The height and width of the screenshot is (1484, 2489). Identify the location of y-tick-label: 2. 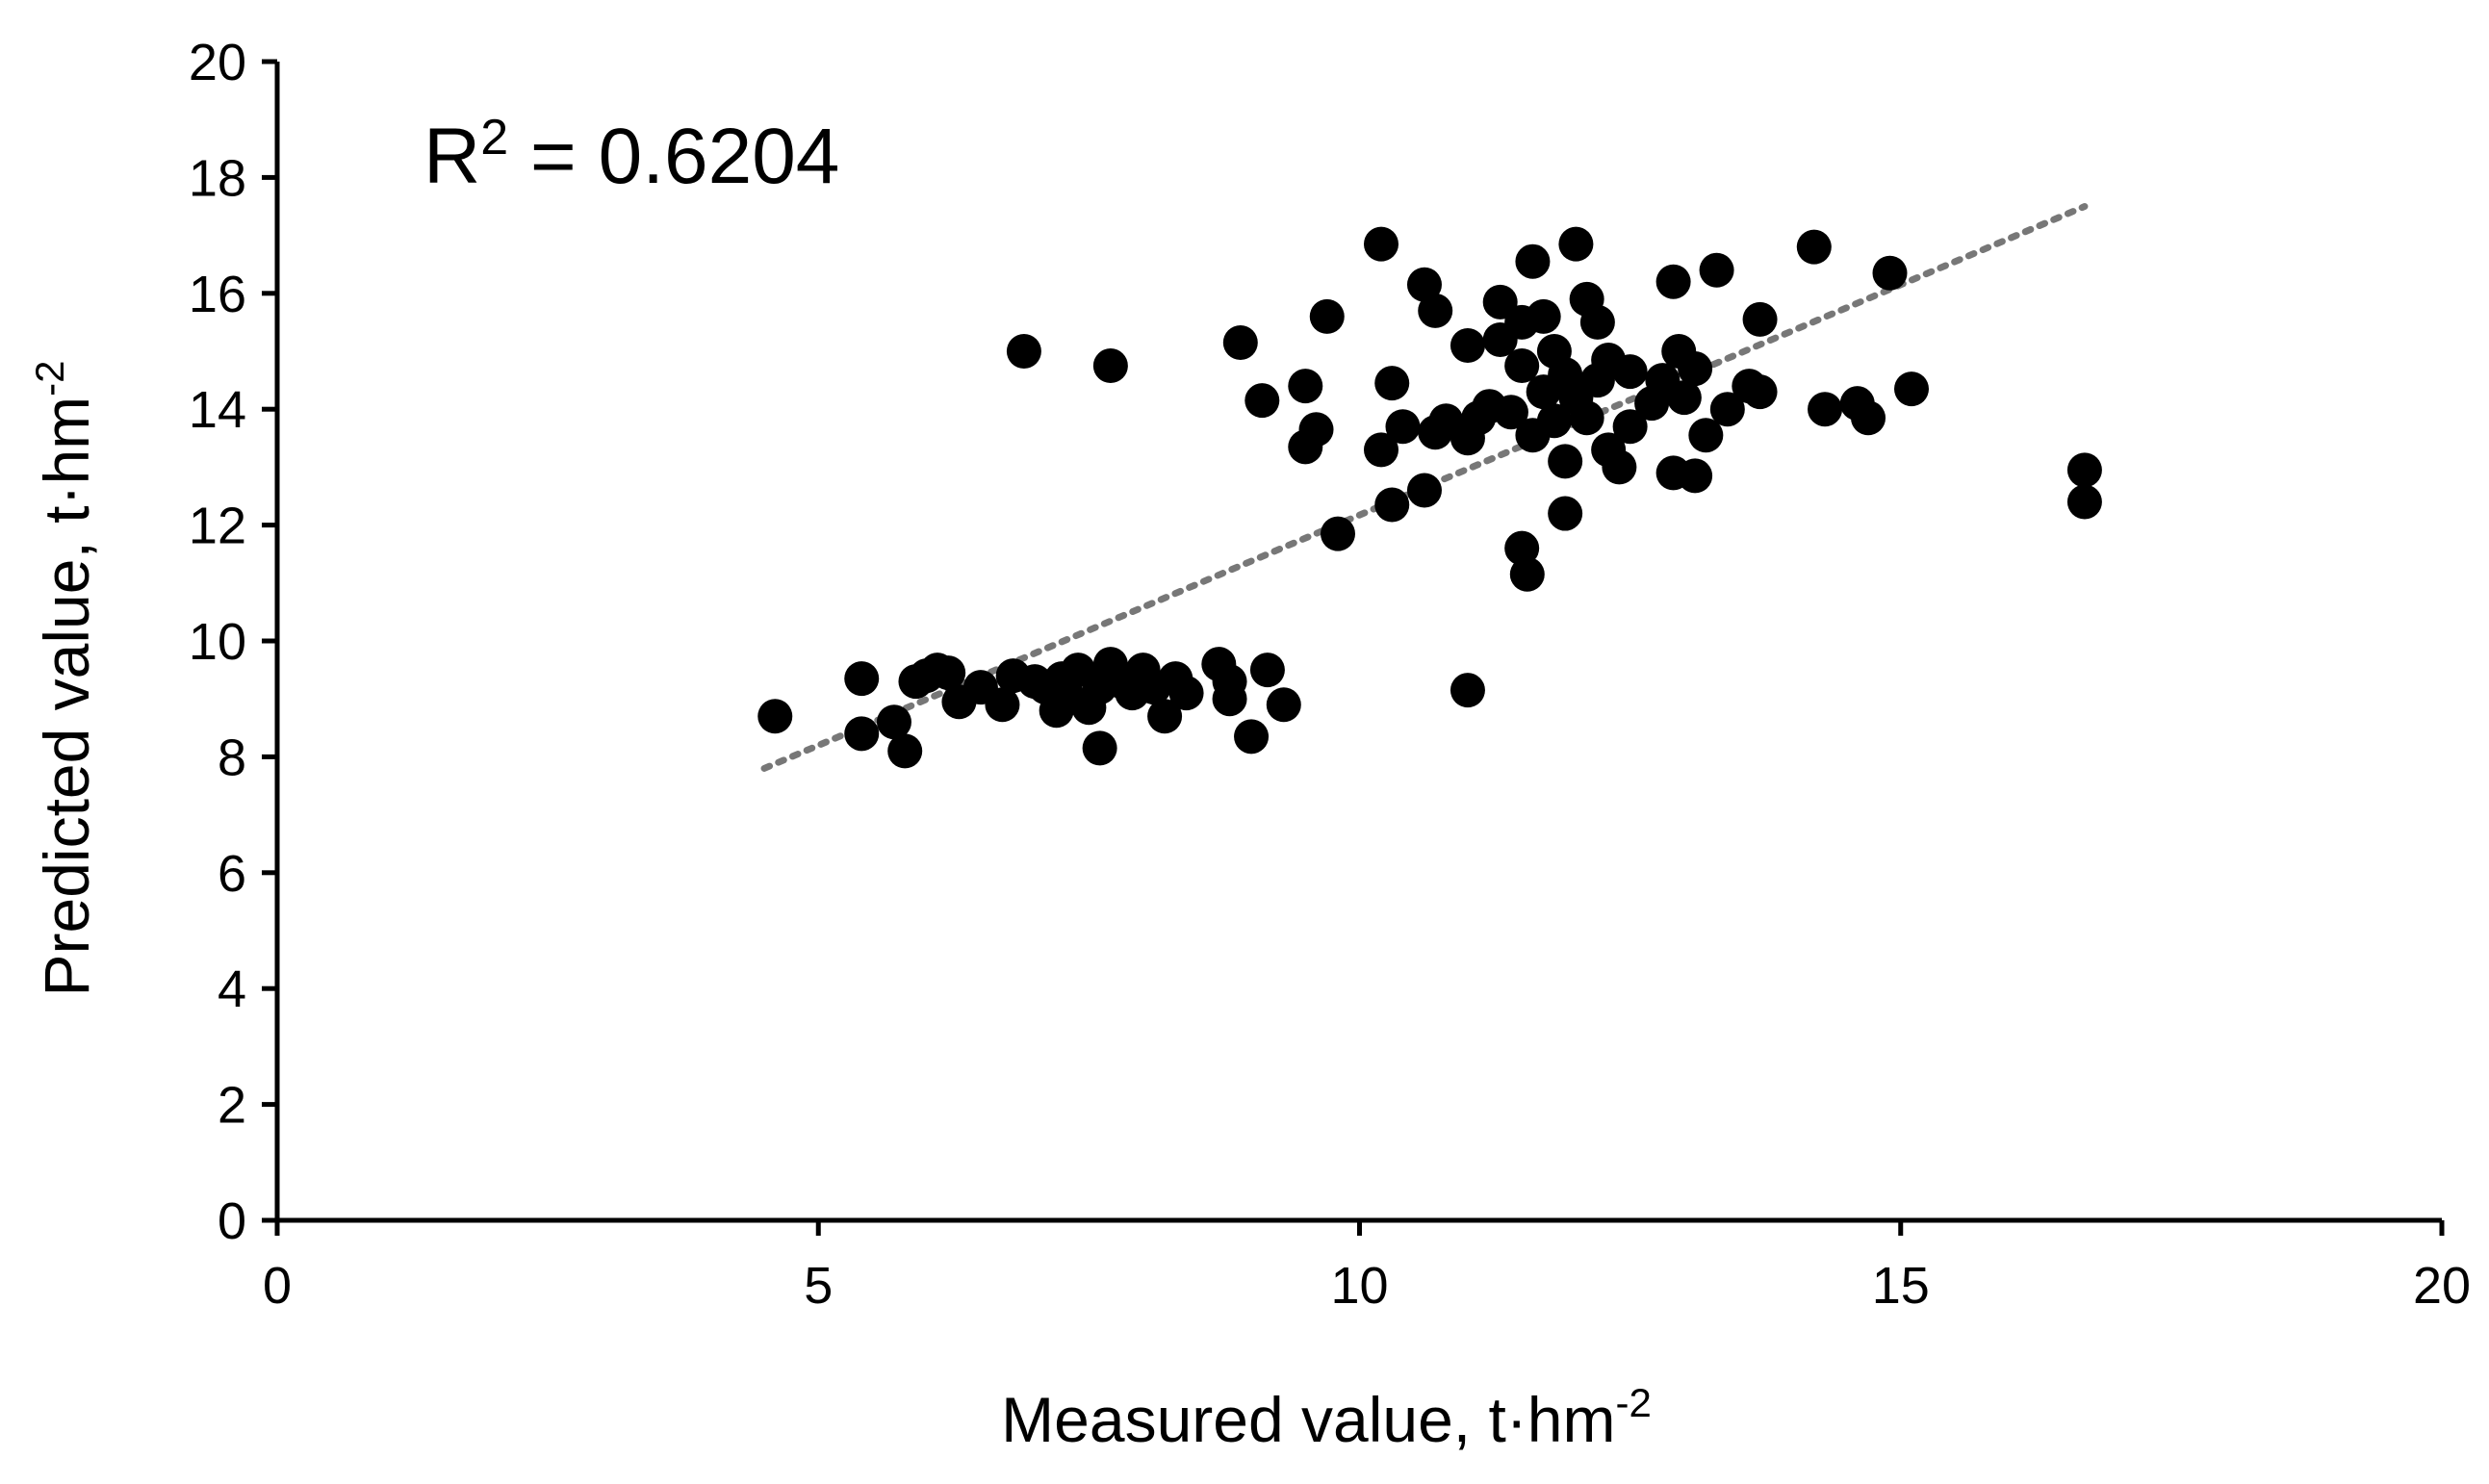
(232, 1106).